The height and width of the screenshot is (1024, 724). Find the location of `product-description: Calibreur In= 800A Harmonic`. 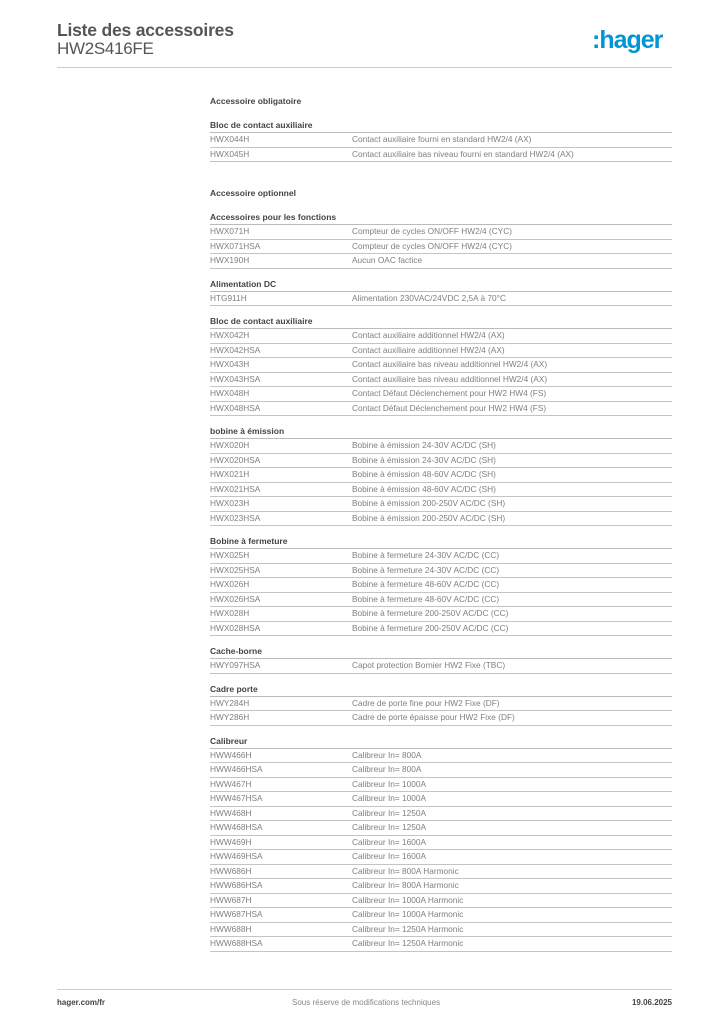

product-description: Calibreur In= 800A Harmonic is located at coordinates (405, 870).